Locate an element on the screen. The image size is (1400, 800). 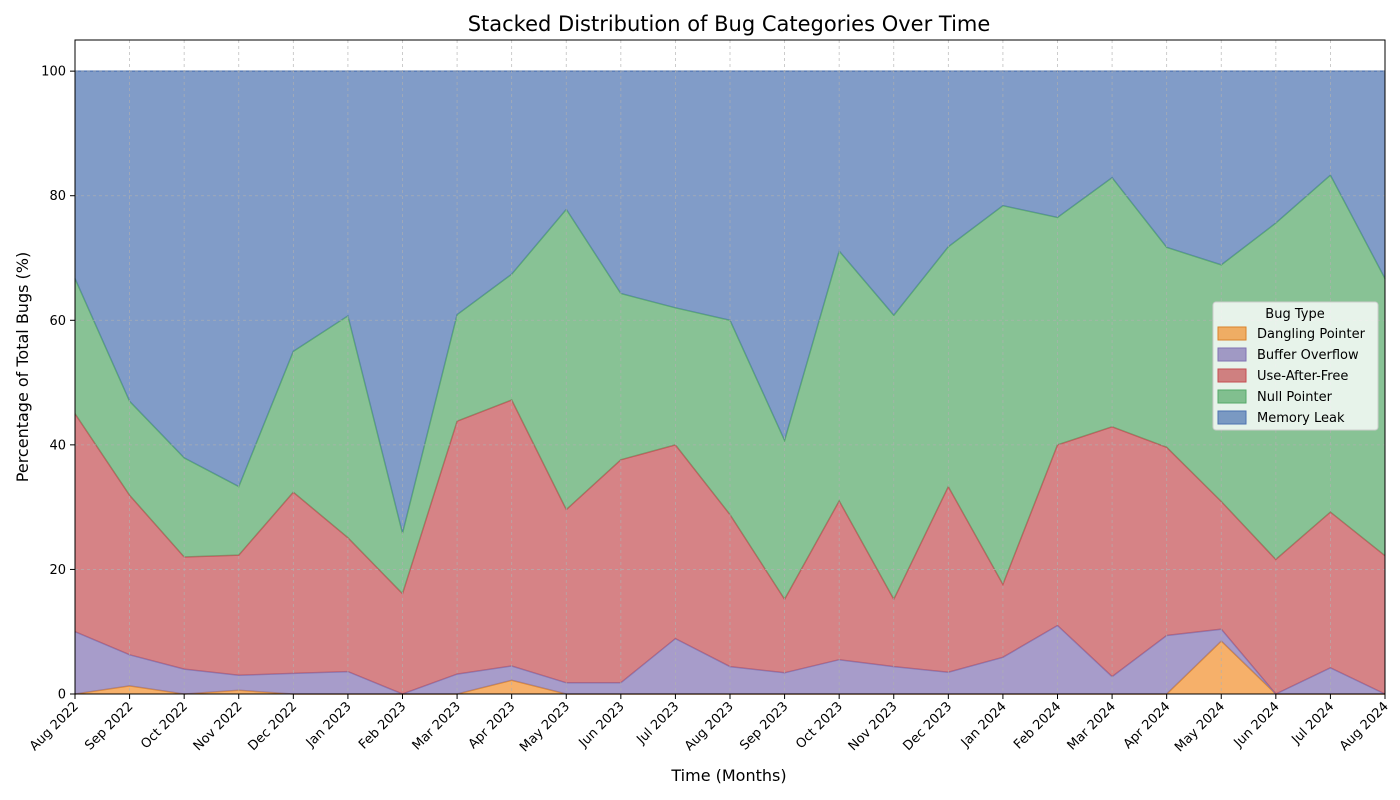
legend-entry: Dangling Pointer is located at coordinates (1311, 334).